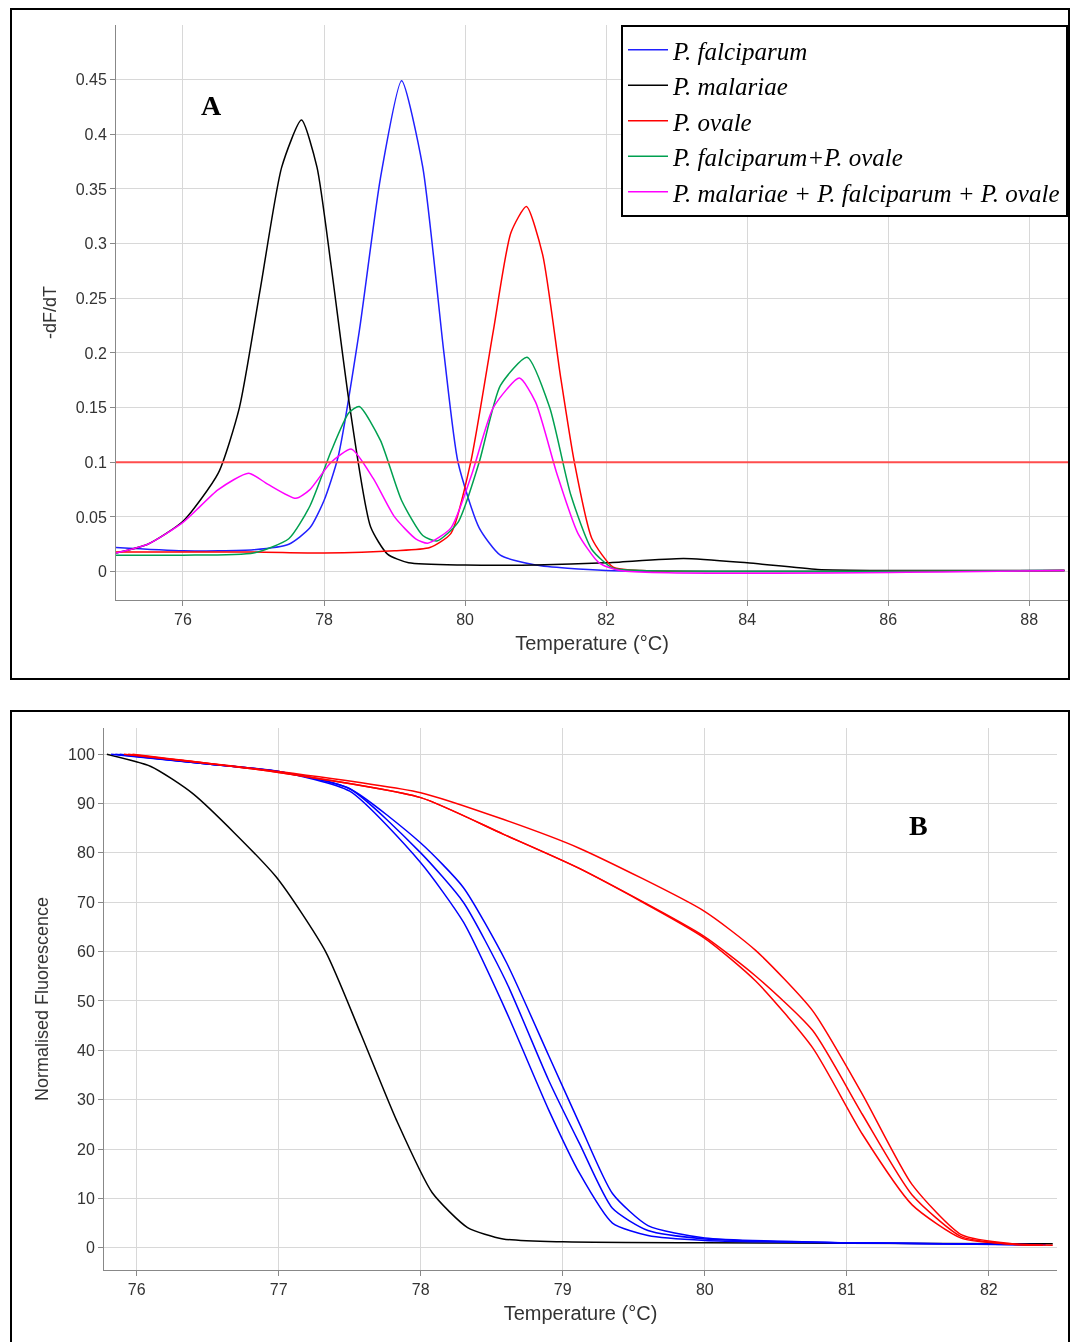 The width and height of the screenshot is (1070, 1342). I want to click on x-tick-label: 81, so click(846, 1290).